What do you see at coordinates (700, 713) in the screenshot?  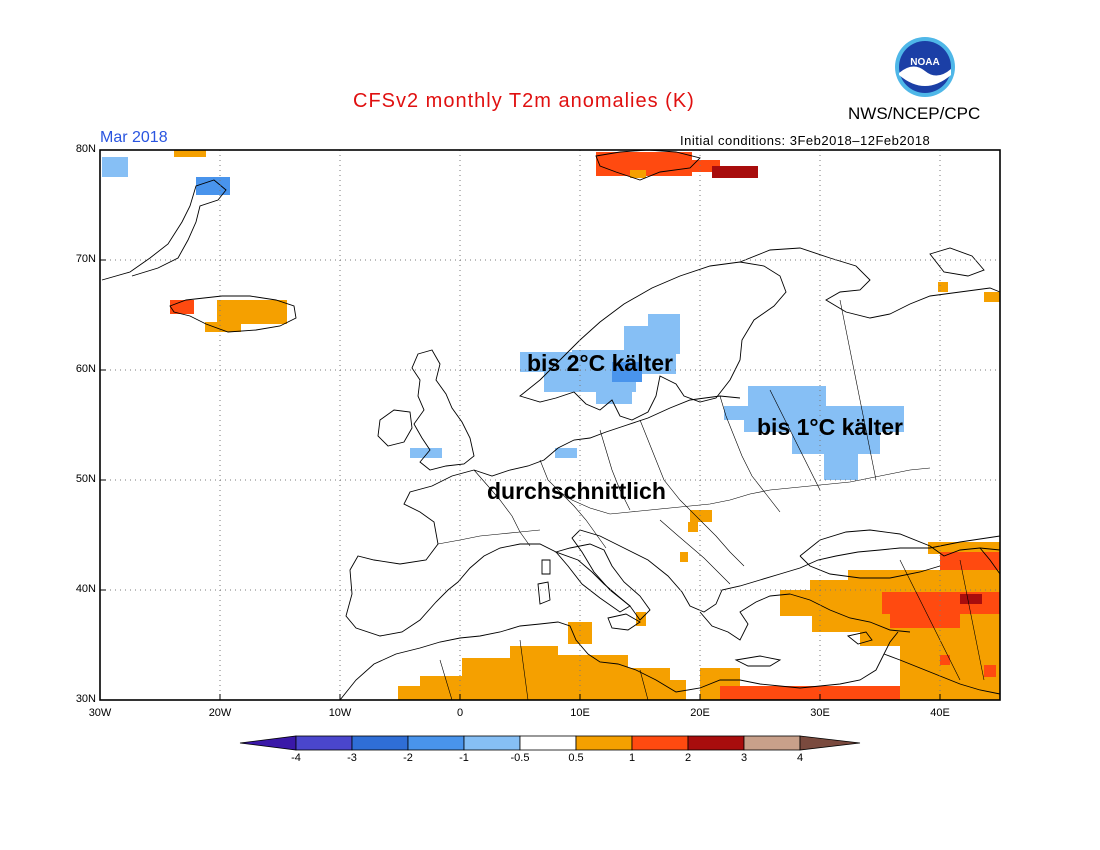 I see `lon-label-20e: 20E` at bounding box center [700, 713].